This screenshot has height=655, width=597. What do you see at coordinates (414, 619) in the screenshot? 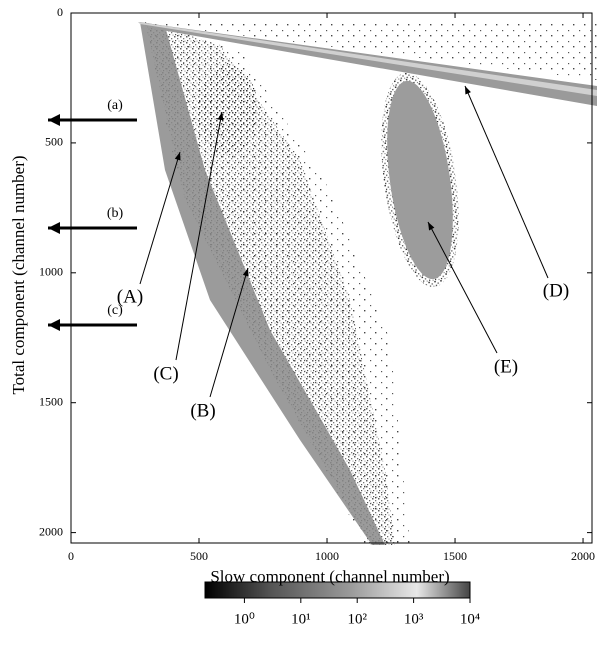
I see `colorbar-tick-label: 10³` at bounding box center [414, 619].